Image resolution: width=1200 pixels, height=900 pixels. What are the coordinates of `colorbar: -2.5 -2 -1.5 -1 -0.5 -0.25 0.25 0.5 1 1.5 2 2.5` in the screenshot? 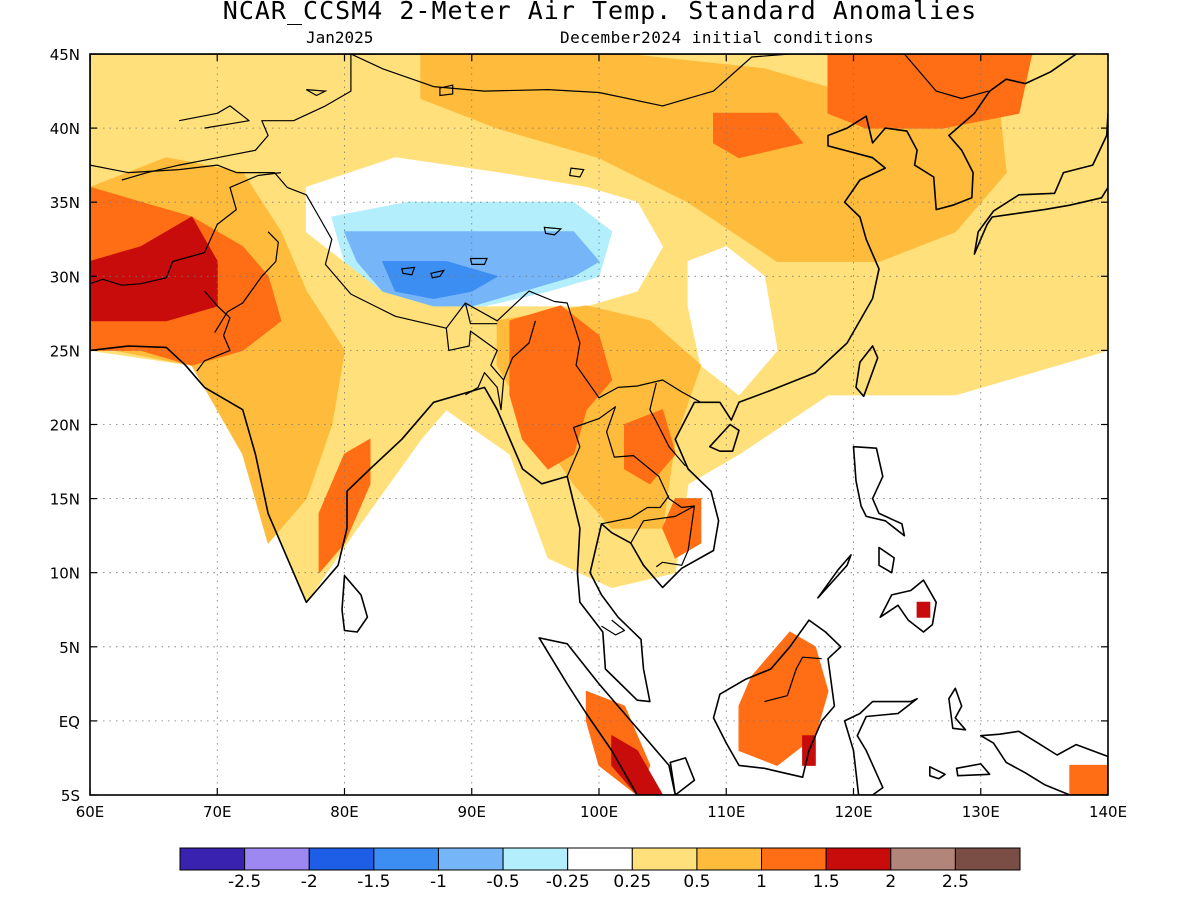 It's located at (600, 869).